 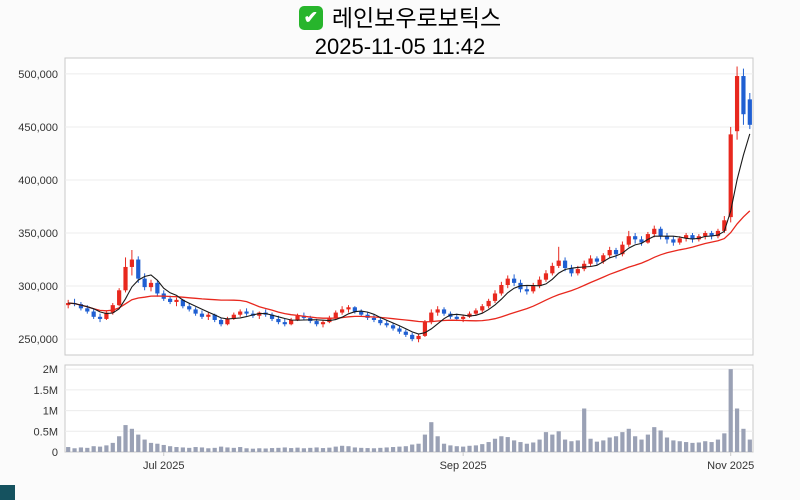 What do you see at coordinates (46, 432) in the screenshot?
I see `svg-text: 0.5M` at bounding box center [46, 432].